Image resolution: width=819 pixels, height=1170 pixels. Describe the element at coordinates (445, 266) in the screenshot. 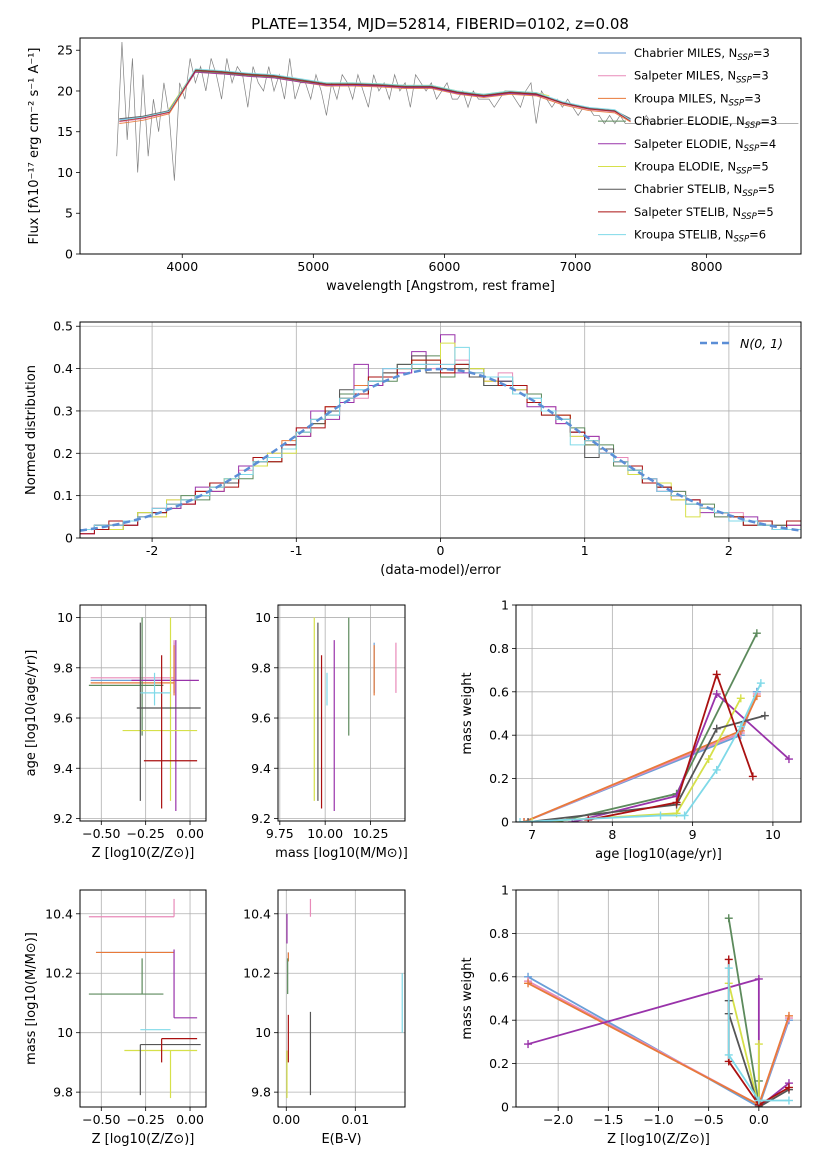

I see `x-tick-label: 6000` at that location.